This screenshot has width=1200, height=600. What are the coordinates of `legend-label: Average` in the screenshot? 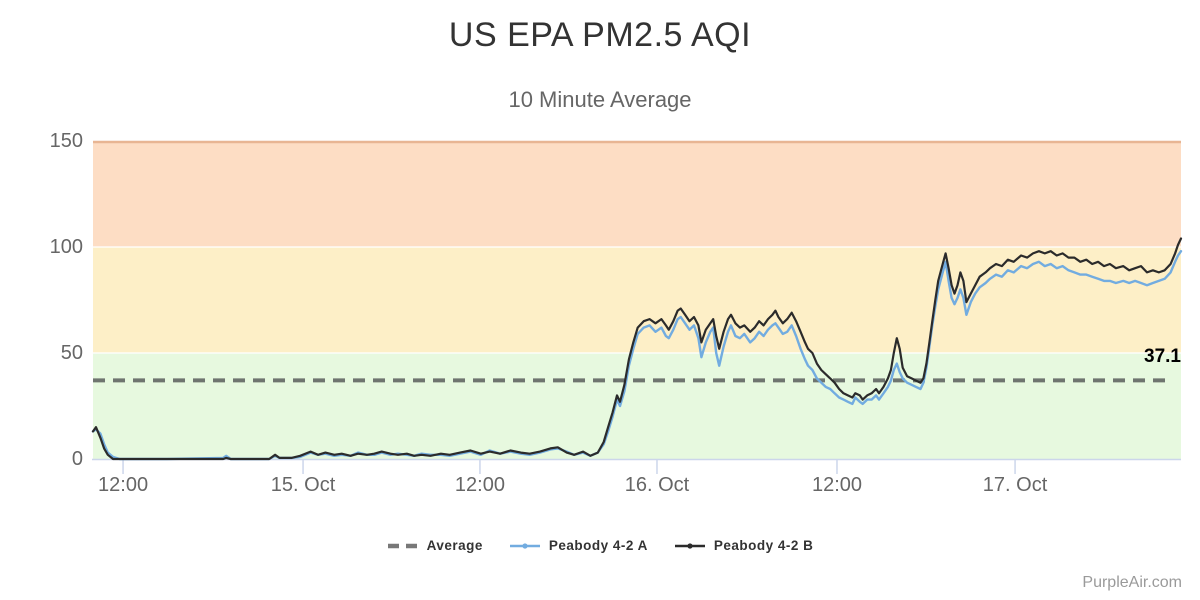 It's located at (454, 545).